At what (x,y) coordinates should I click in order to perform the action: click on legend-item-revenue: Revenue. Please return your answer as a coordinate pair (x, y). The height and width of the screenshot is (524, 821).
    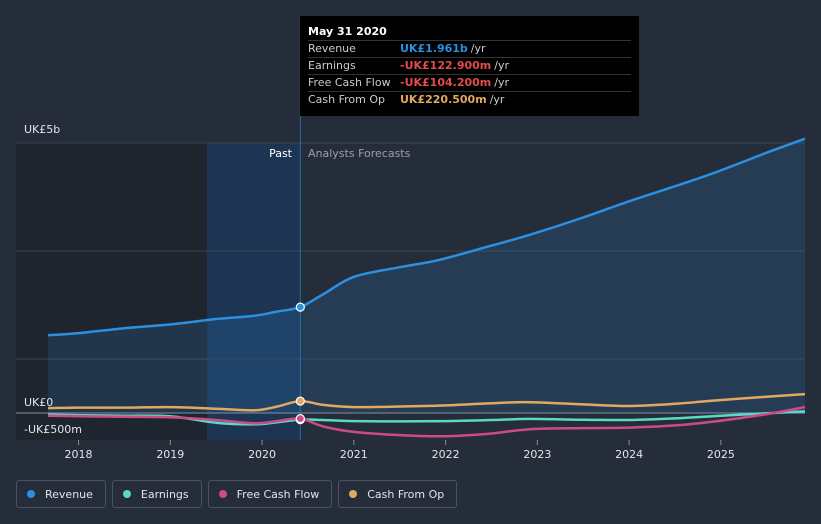
    Looking at the image, I should click on (61, 494).